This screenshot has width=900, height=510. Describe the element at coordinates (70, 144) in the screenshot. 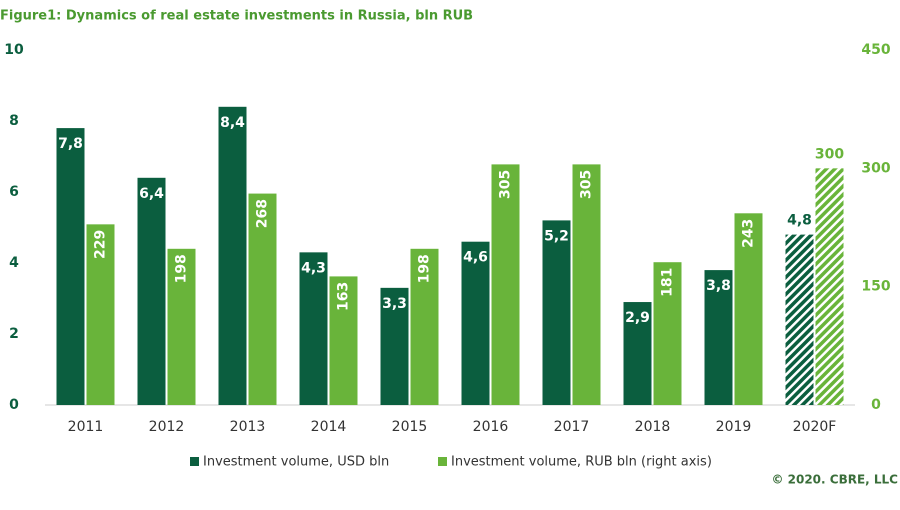

I see `data-label: 7,8` at that location.